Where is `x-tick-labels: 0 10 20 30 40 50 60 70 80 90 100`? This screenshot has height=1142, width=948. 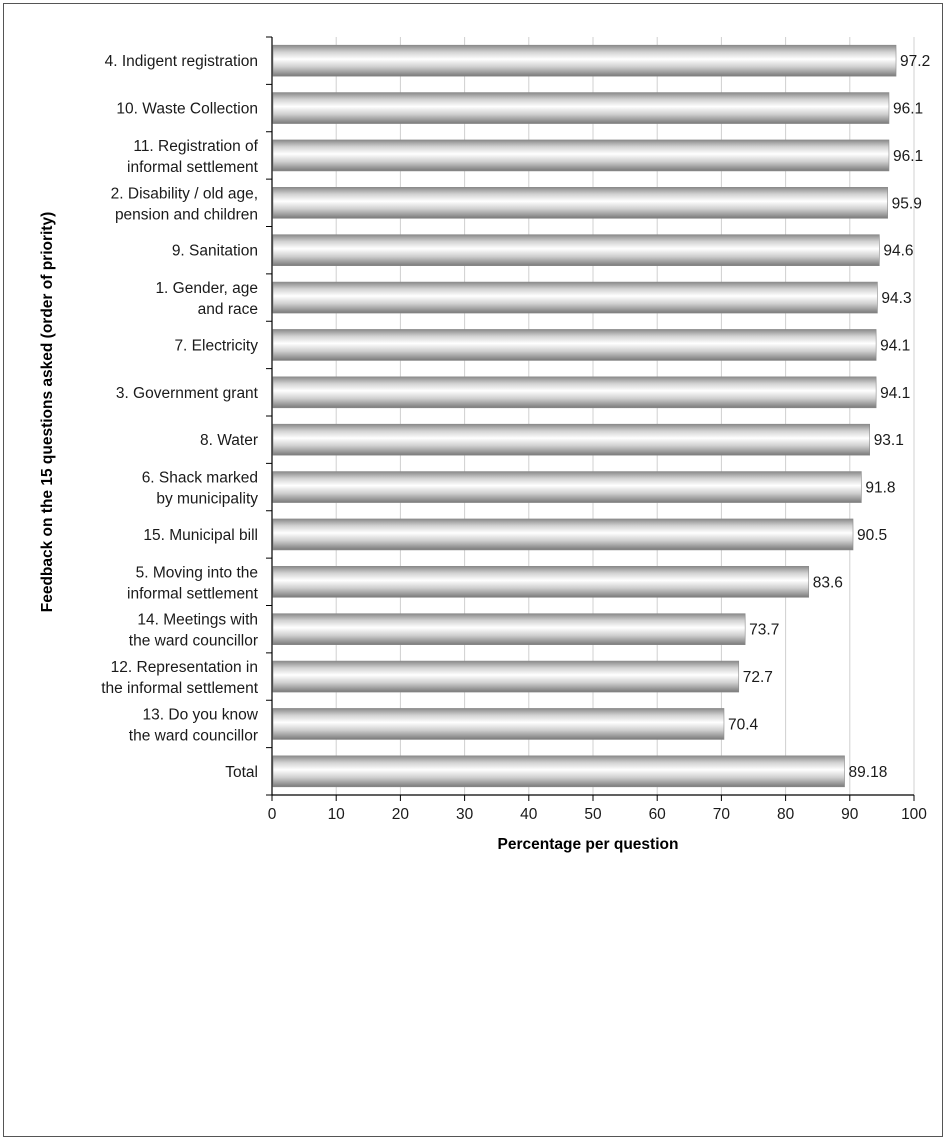
x-tick-labels: 0 10 20 30 40 50 60 70 80 90 100 is located at coordinates (598, 814).